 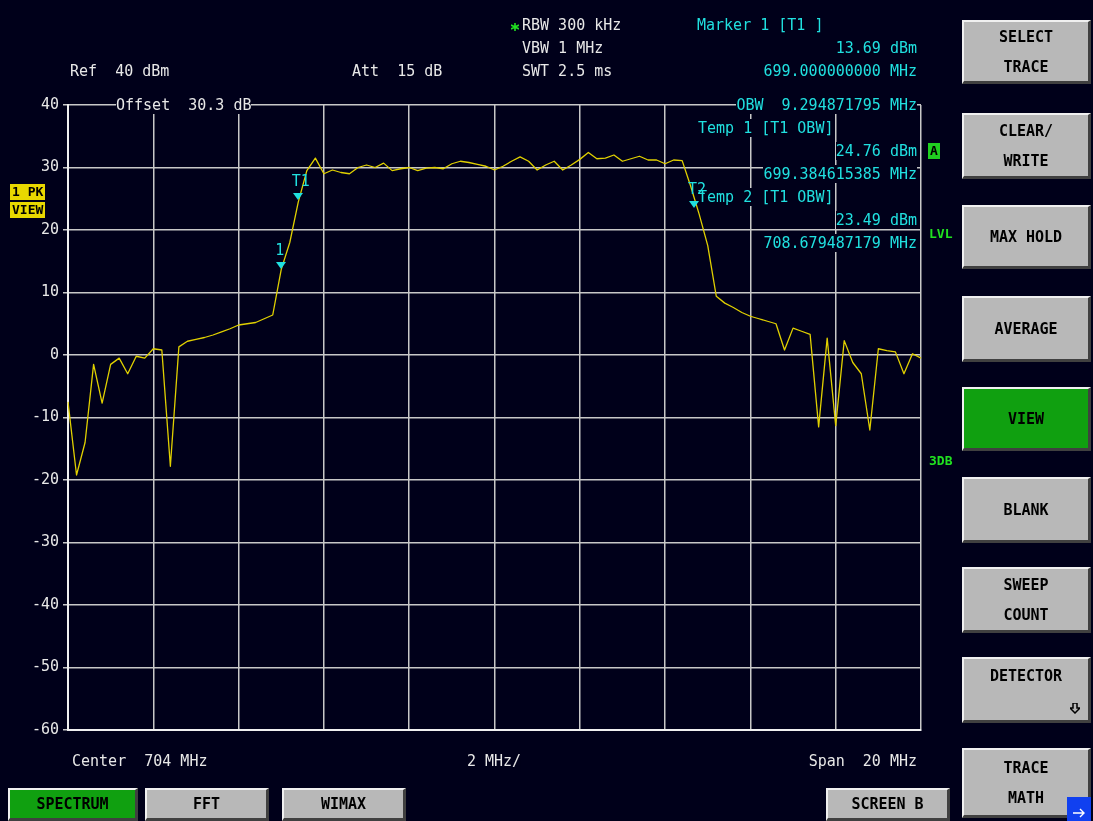 I want to click on text: MAX HOLD, so click(x=1026, y=237).